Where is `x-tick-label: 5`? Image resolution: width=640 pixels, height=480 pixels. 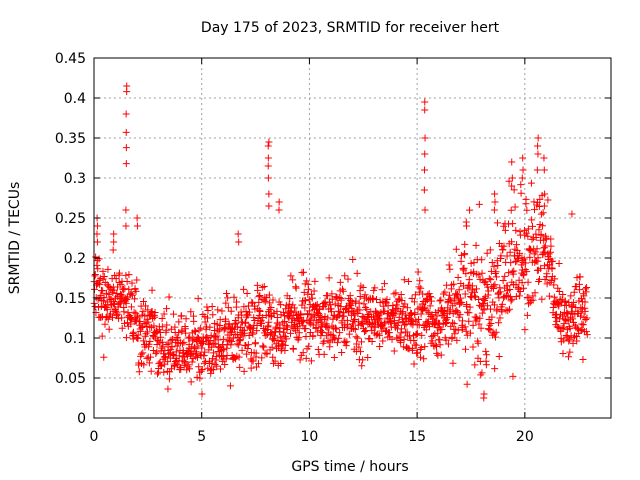 x-tick-label: 5 is located at coordinates (201, 437).